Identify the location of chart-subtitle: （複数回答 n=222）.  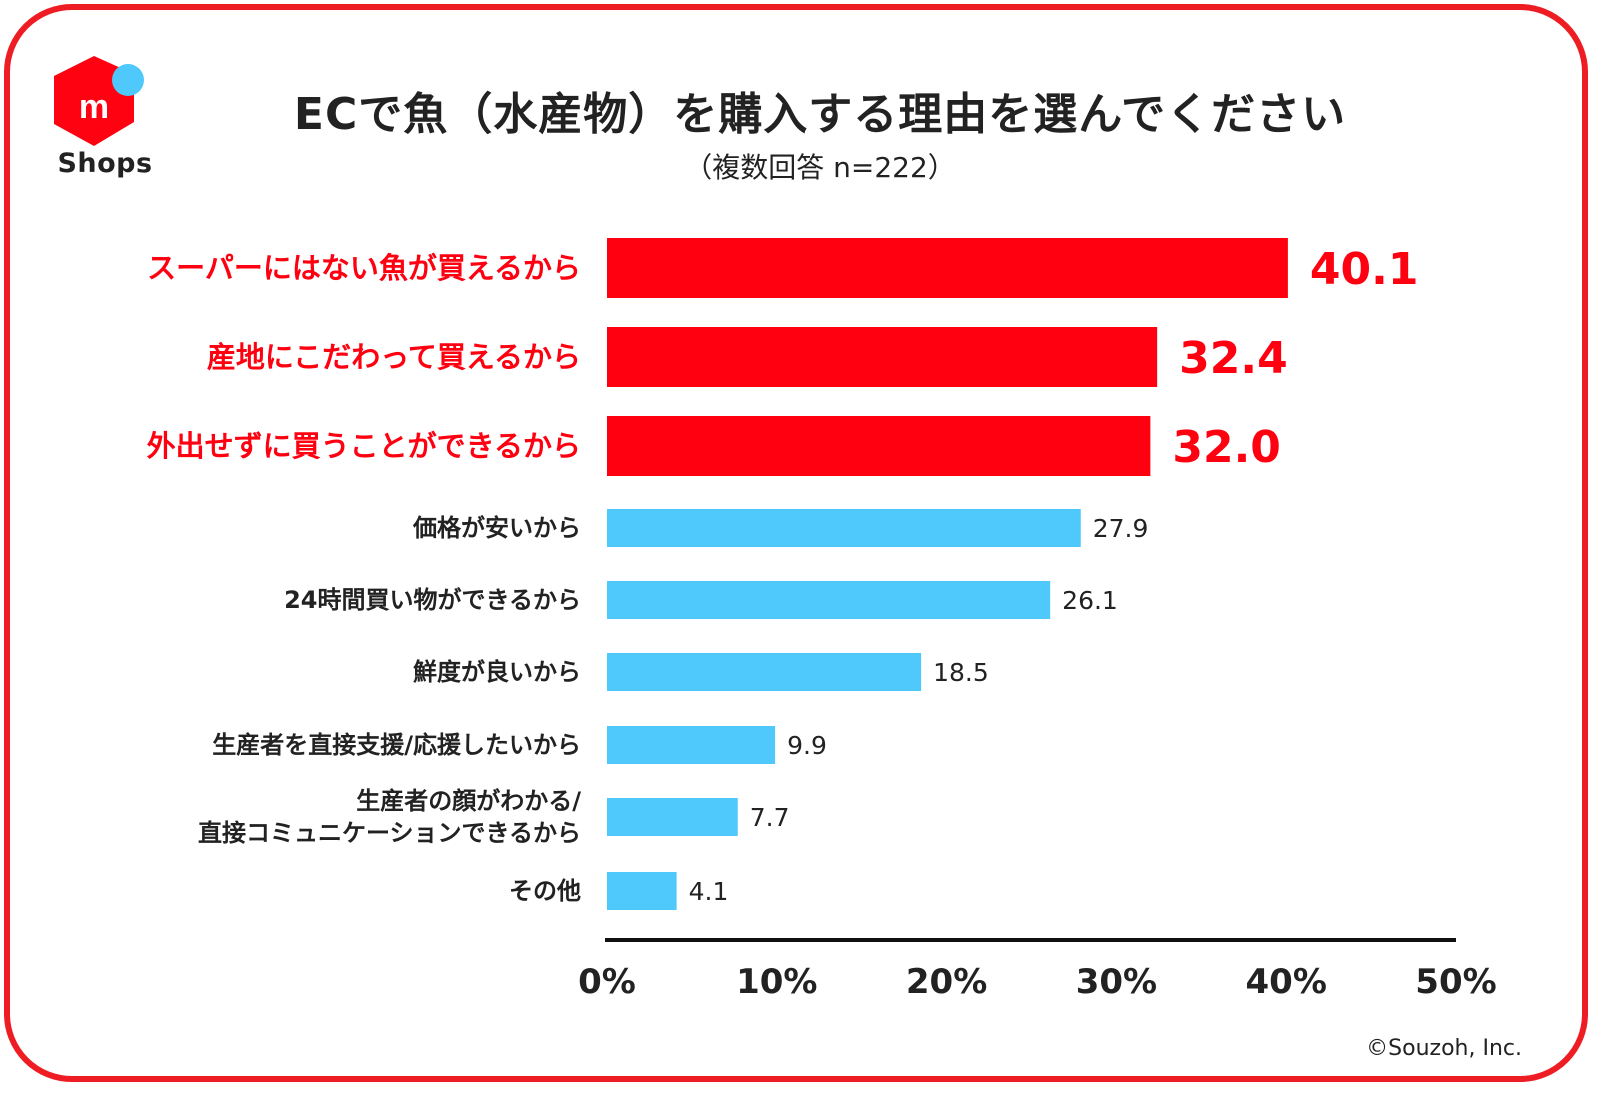
(820, 167).